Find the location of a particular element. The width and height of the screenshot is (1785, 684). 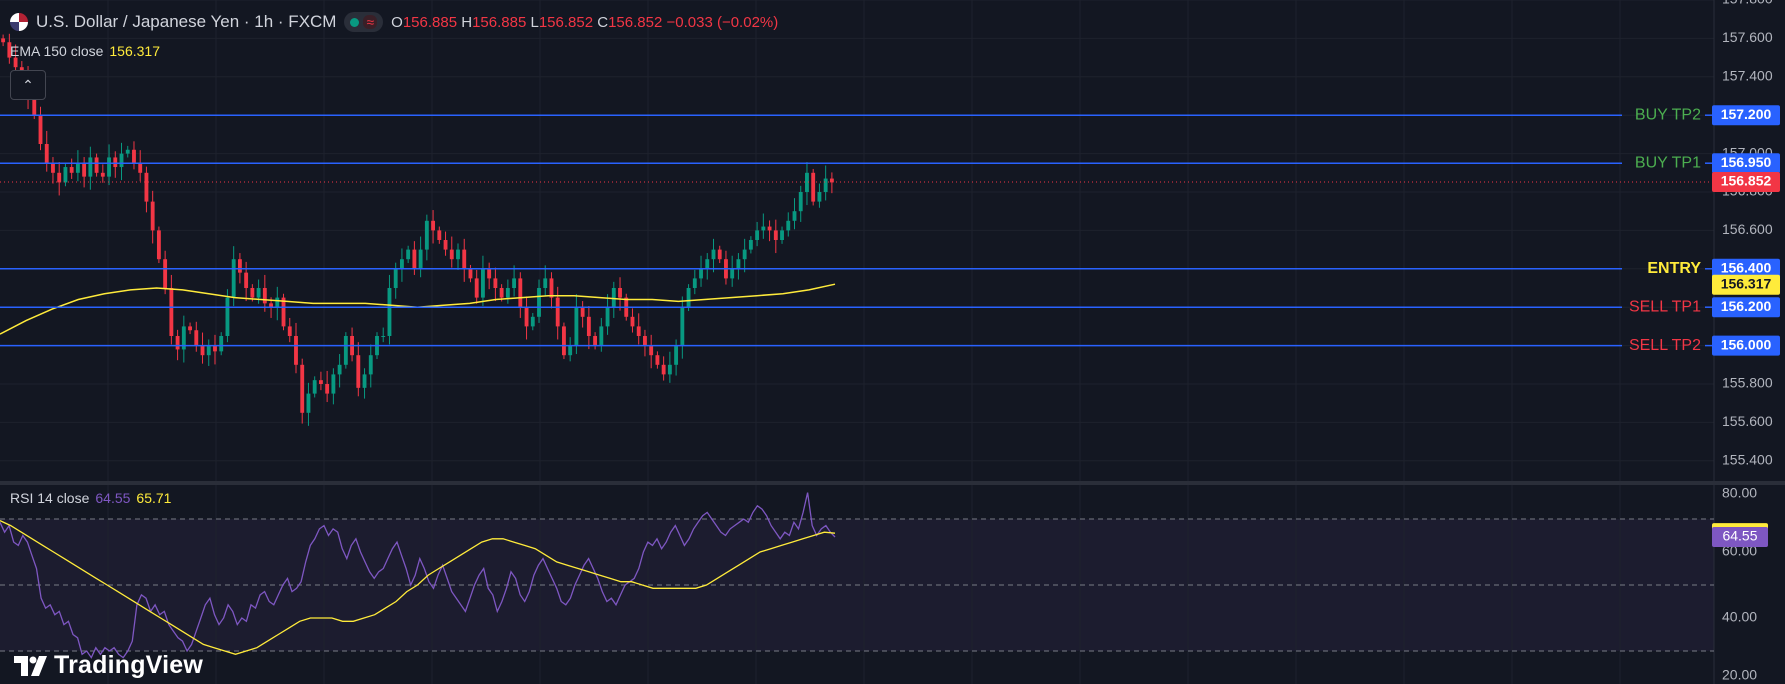

market-status-pill: ≈ is located at coordinates (364, 22).